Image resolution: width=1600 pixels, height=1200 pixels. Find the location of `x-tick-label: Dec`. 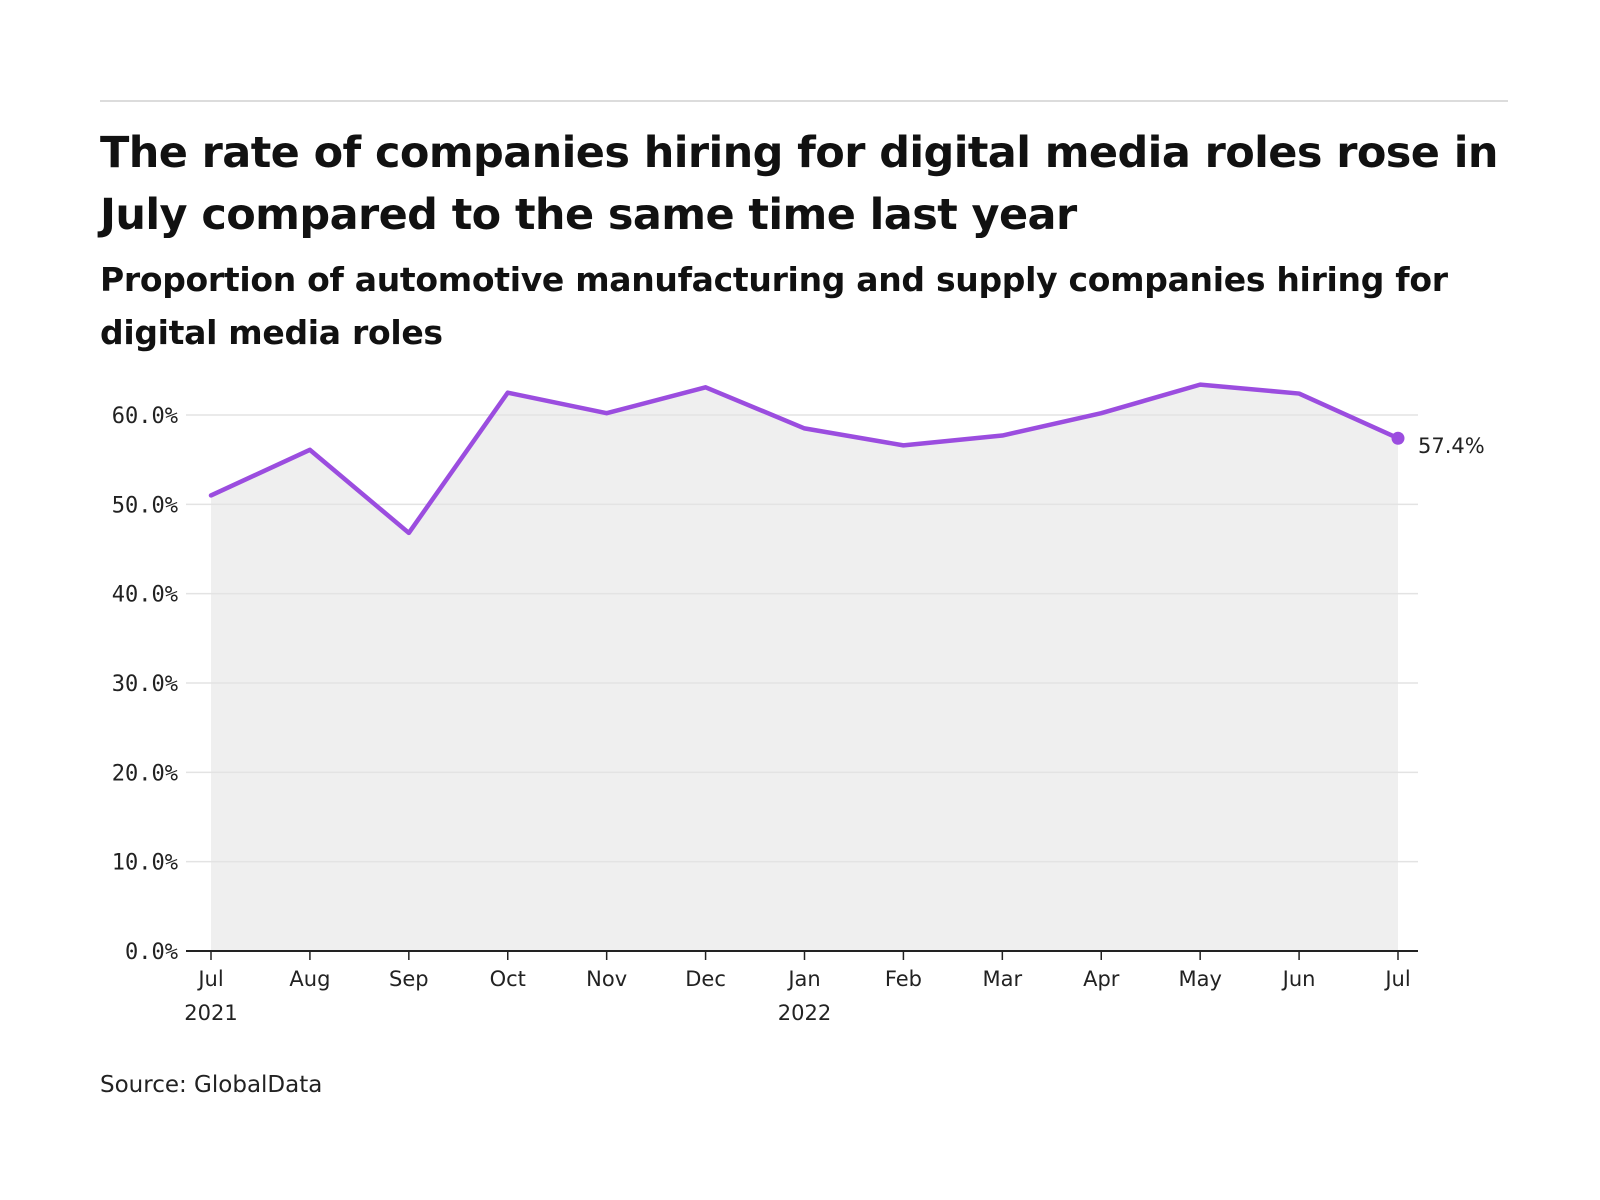

x-tick-label: Dec is located at coordinates (705, 979).